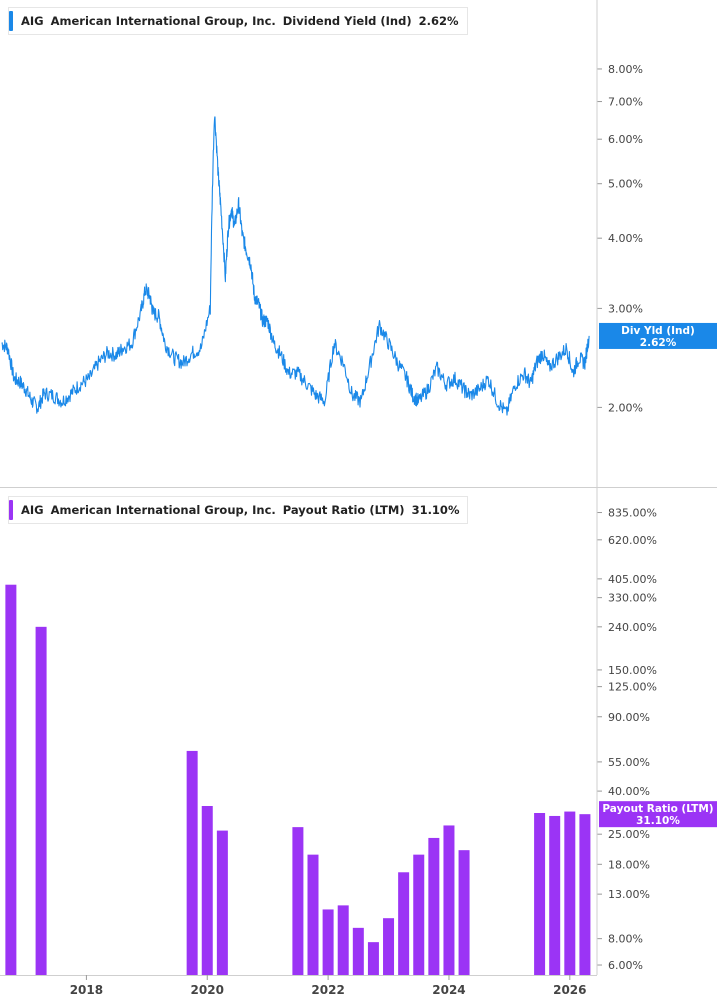 The width and height of the screenshot is (717, 1005). What do you see at coordinates (629, 834) in the screenshot?
I see `y-tick-label: 25.00%` at bounding box center [629, 834].